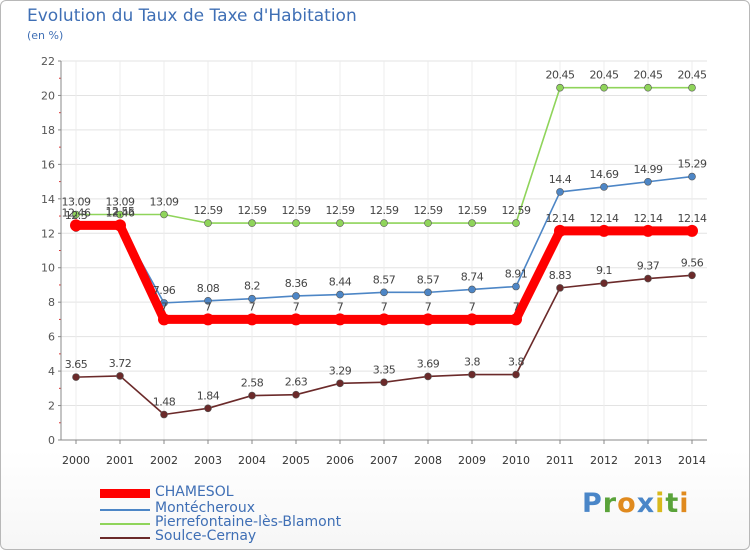 The height and width of the screenshot is (550, 750). Describe the element at coordinates (51, 406) in the screenshot. I see `y-tick-label: 2` at that location.